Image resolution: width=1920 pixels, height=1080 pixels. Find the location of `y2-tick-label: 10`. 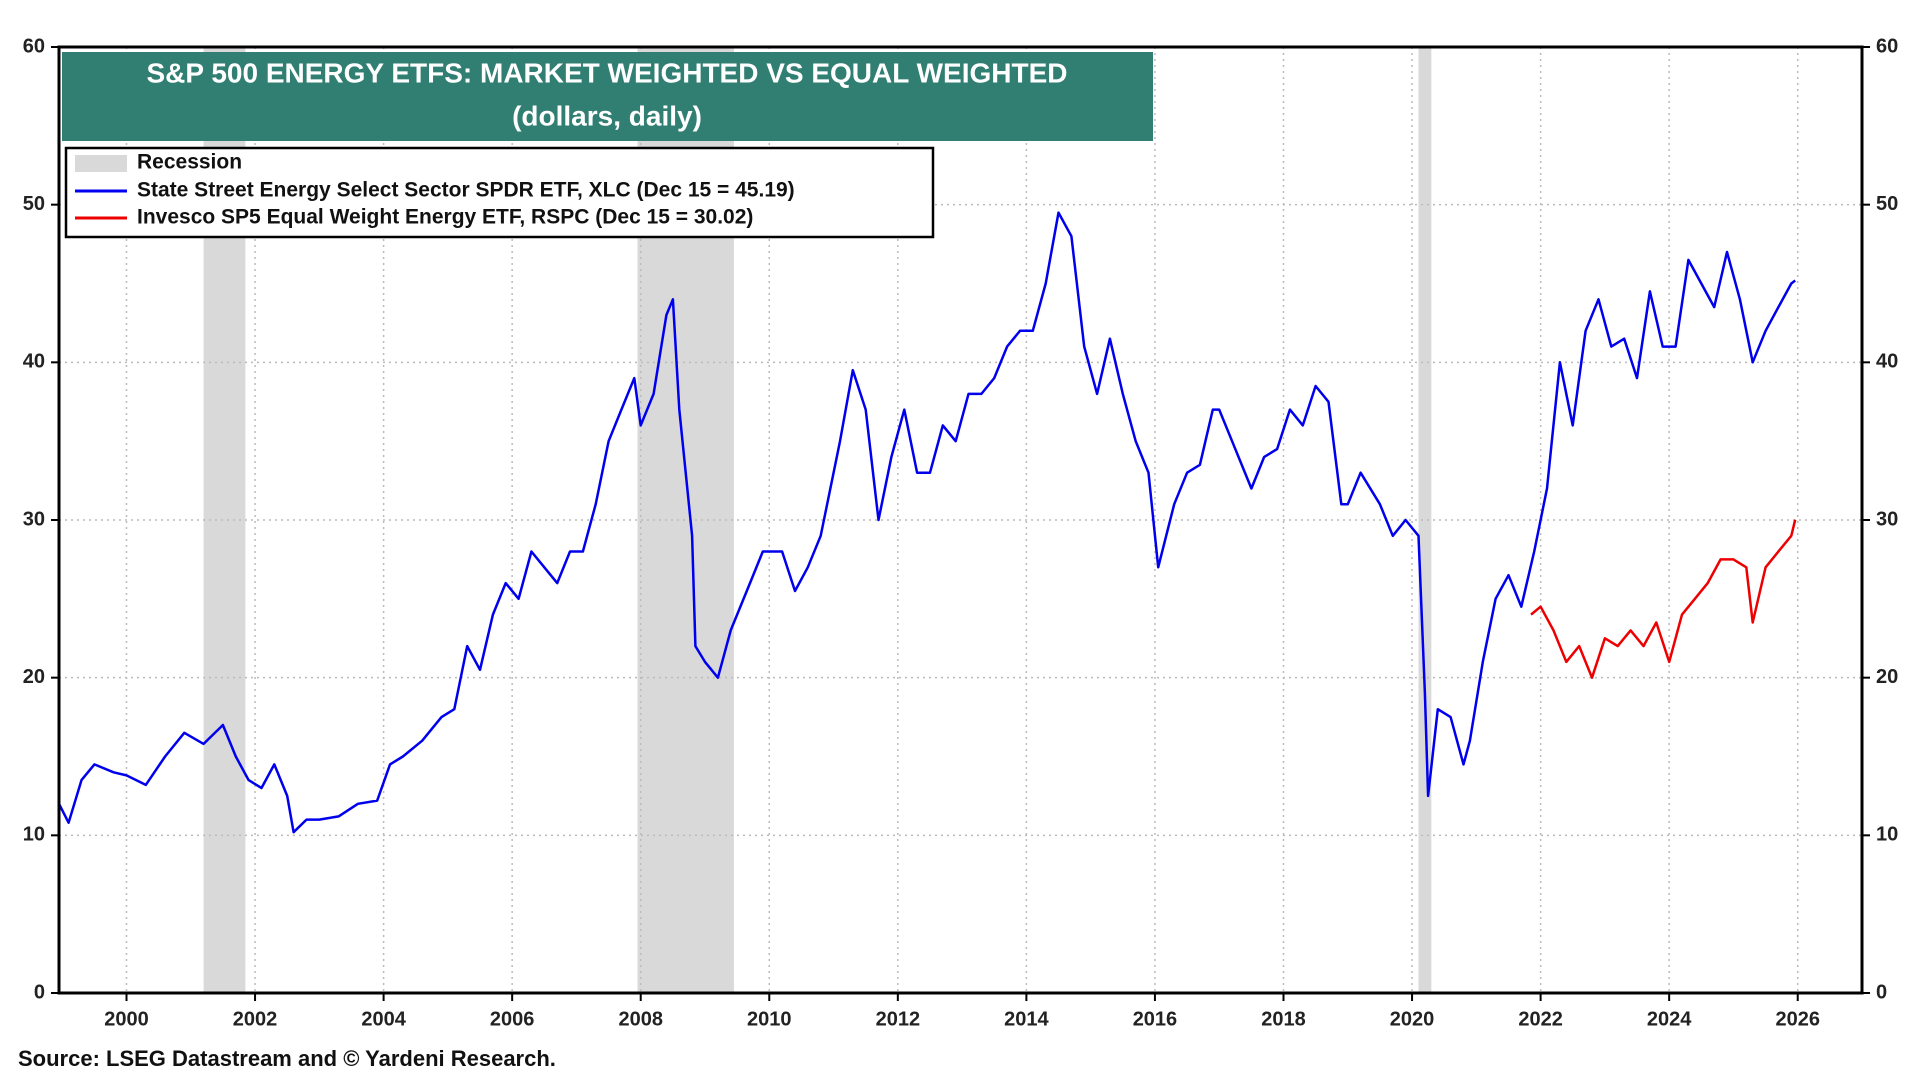

y2-tick-label: 10 is located at coordinates (1887, 835).